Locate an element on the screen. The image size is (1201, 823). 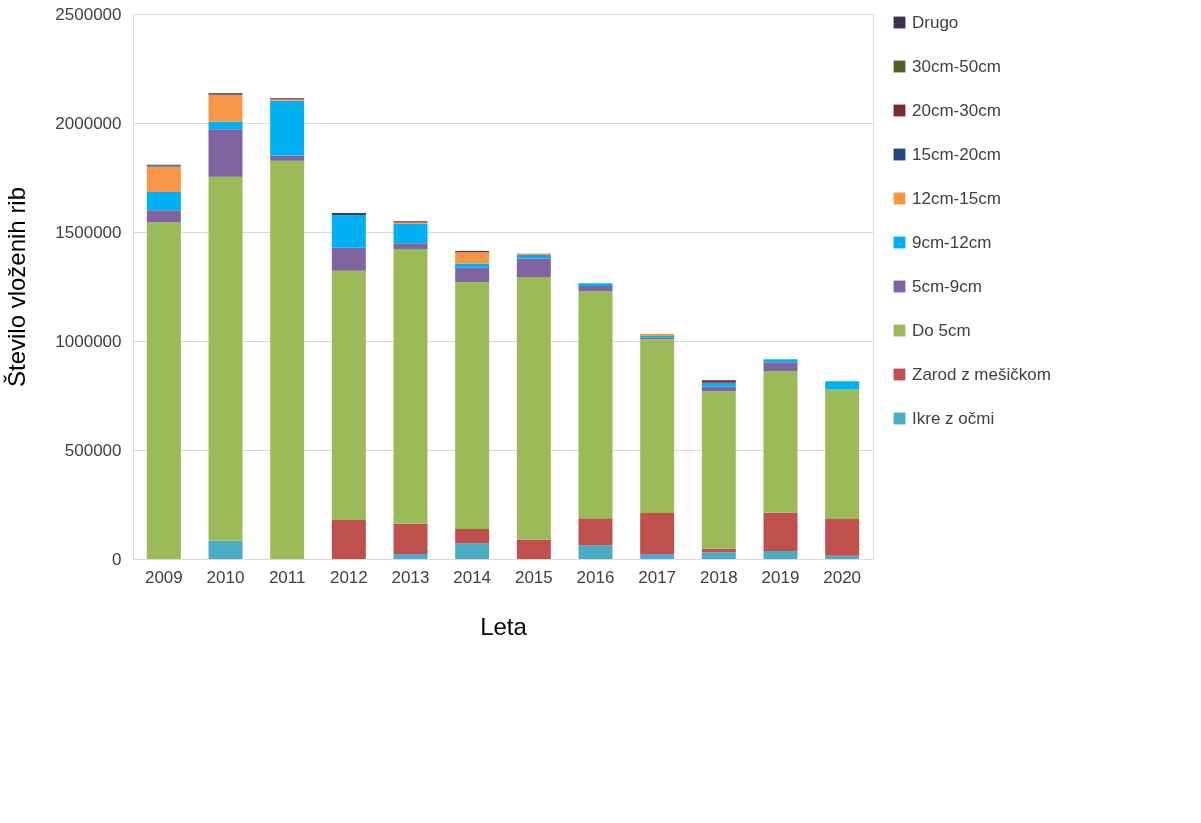
legend-label: 15cm-20cm is located at coordinates (956, 154).